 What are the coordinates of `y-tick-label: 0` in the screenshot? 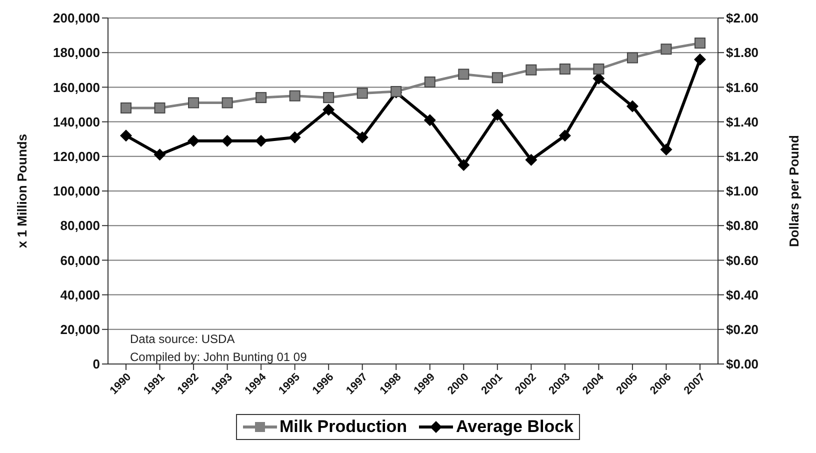 It's located at (96, 364).